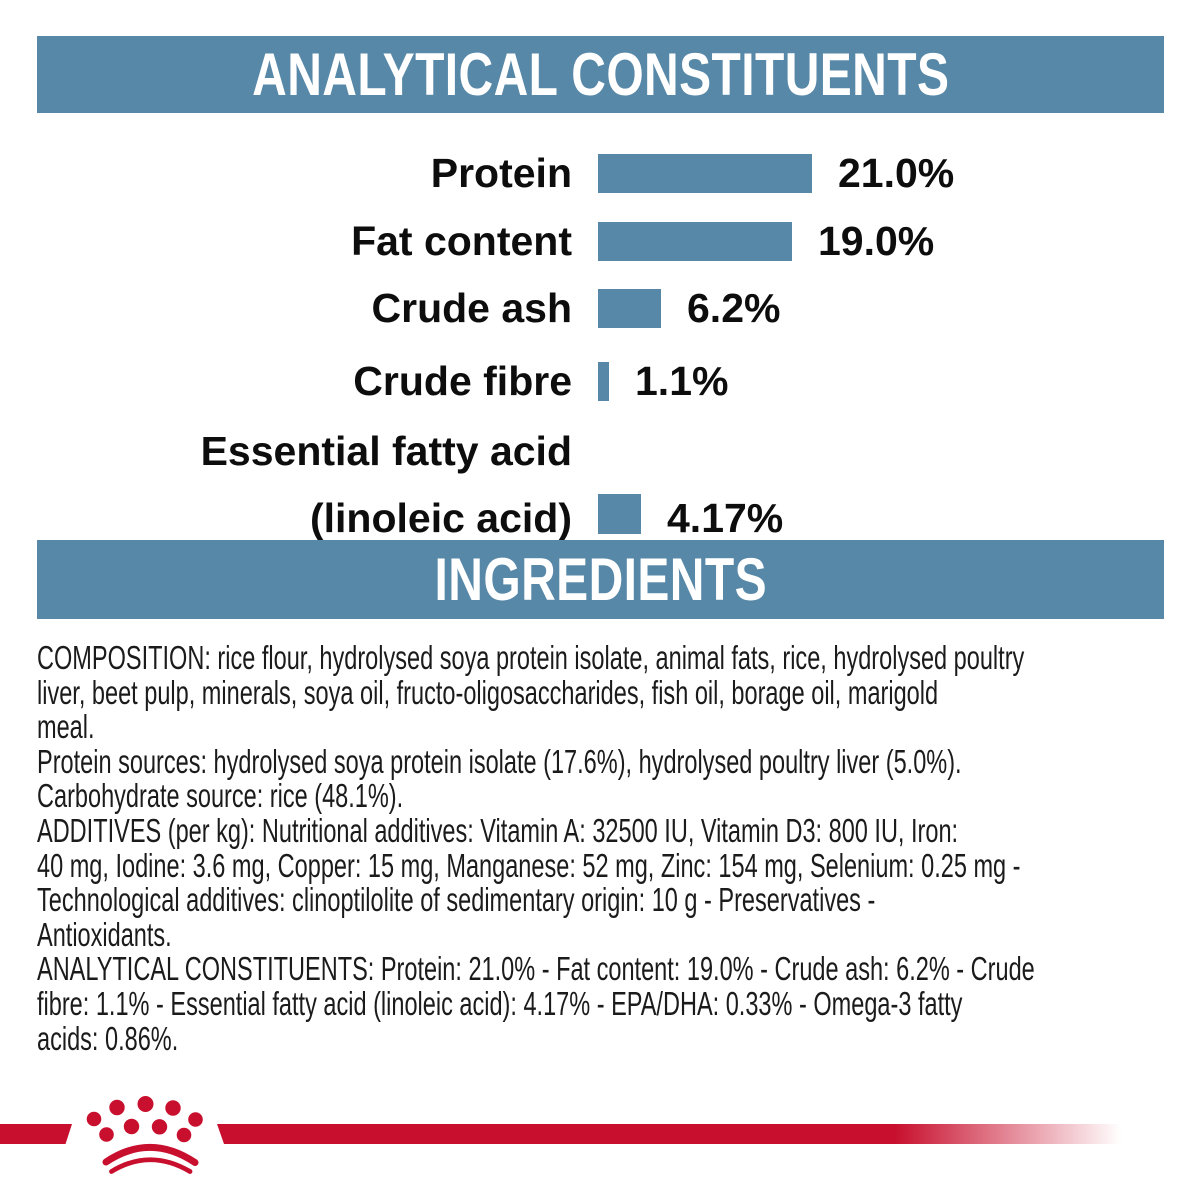 The height and width of the screenshot is (1200, 1200). I want to click on bar-label-essential-fatty-acid-line1: Essential fatty acid, so click(386, 451).